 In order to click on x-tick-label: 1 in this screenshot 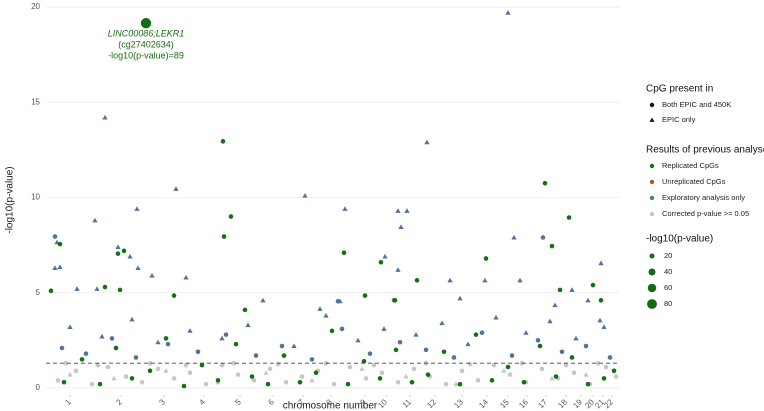, I will do `click(68, 402)`.